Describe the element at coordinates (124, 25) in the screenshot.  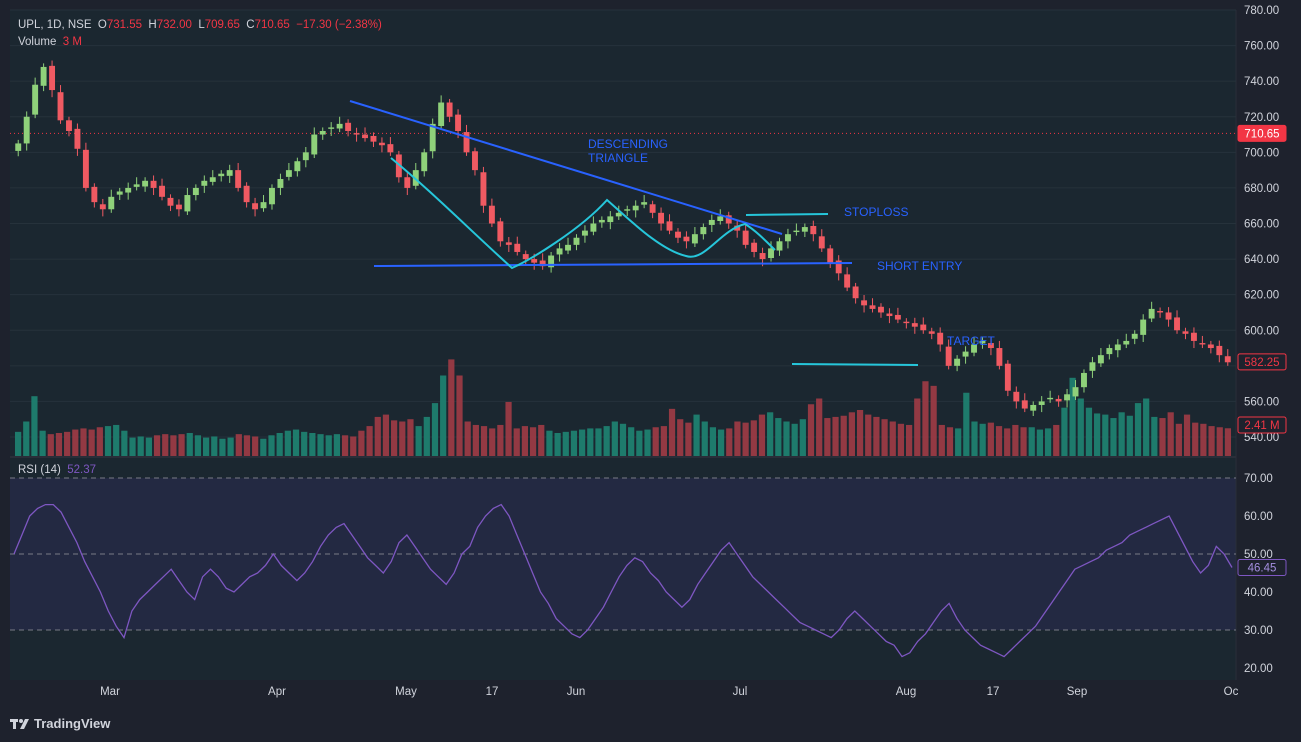
I see `open-value: 731.55` at that location.